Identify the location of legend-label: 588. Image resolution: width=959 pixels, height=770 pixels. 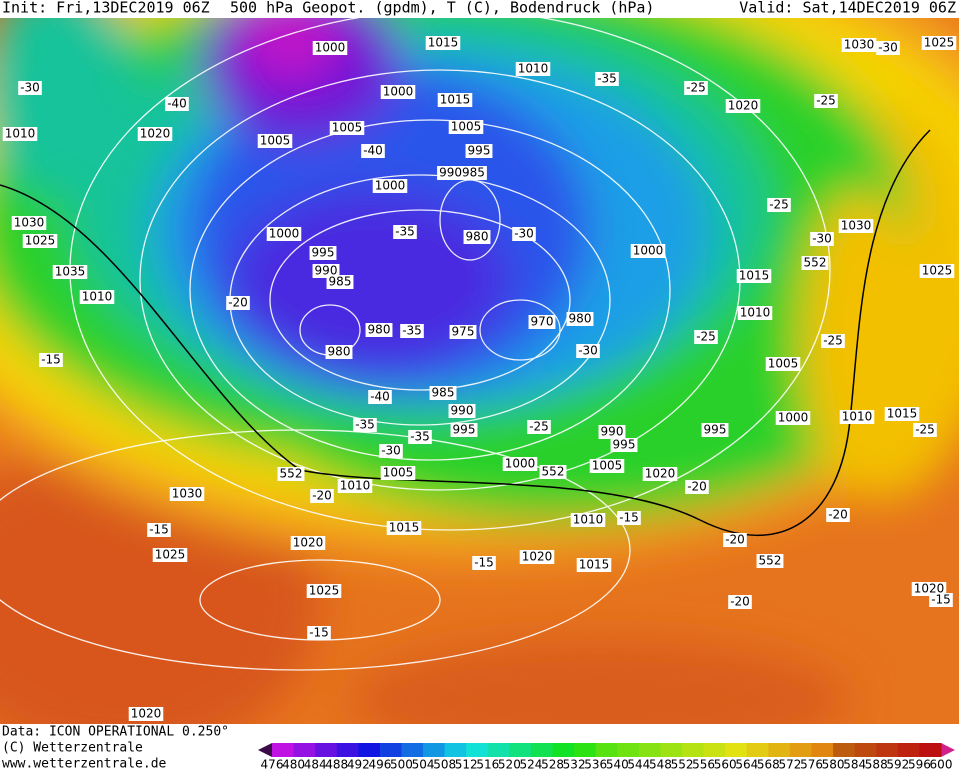
(876, 764).